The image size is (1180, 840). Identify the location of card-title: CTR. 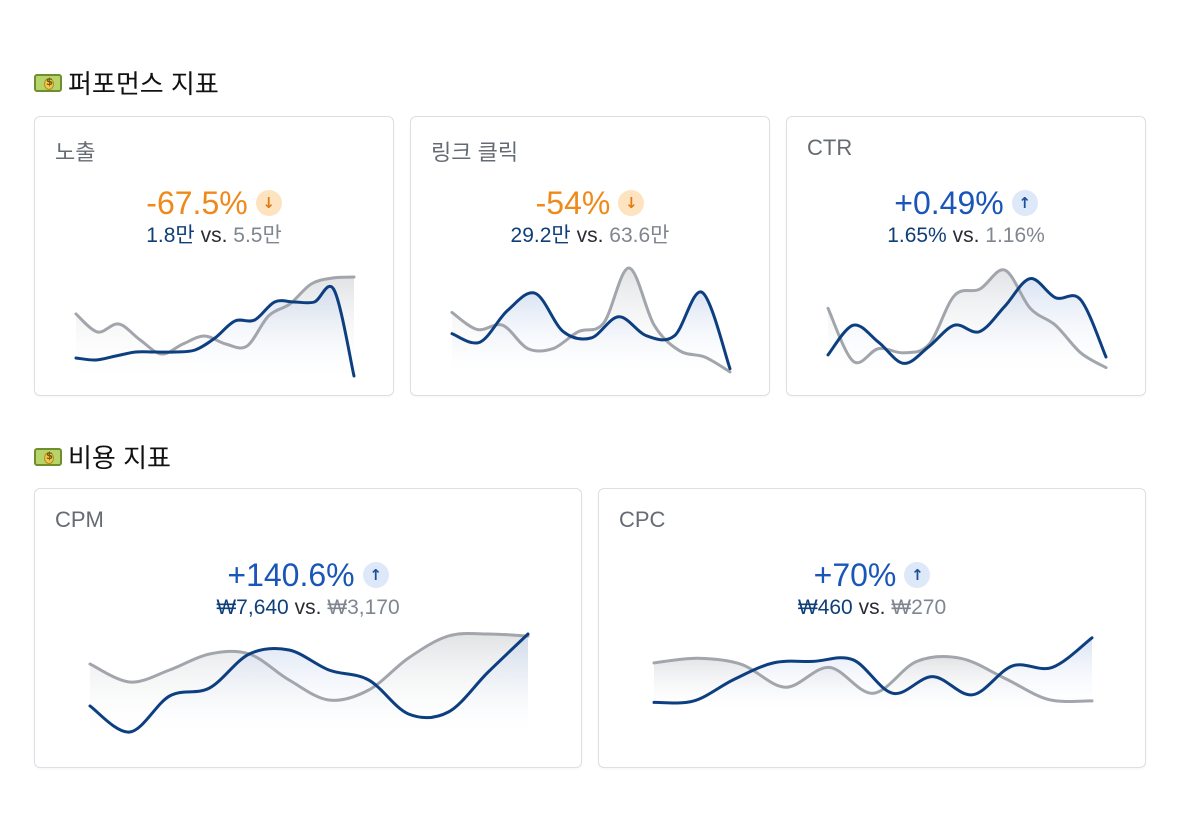
(830, 147).